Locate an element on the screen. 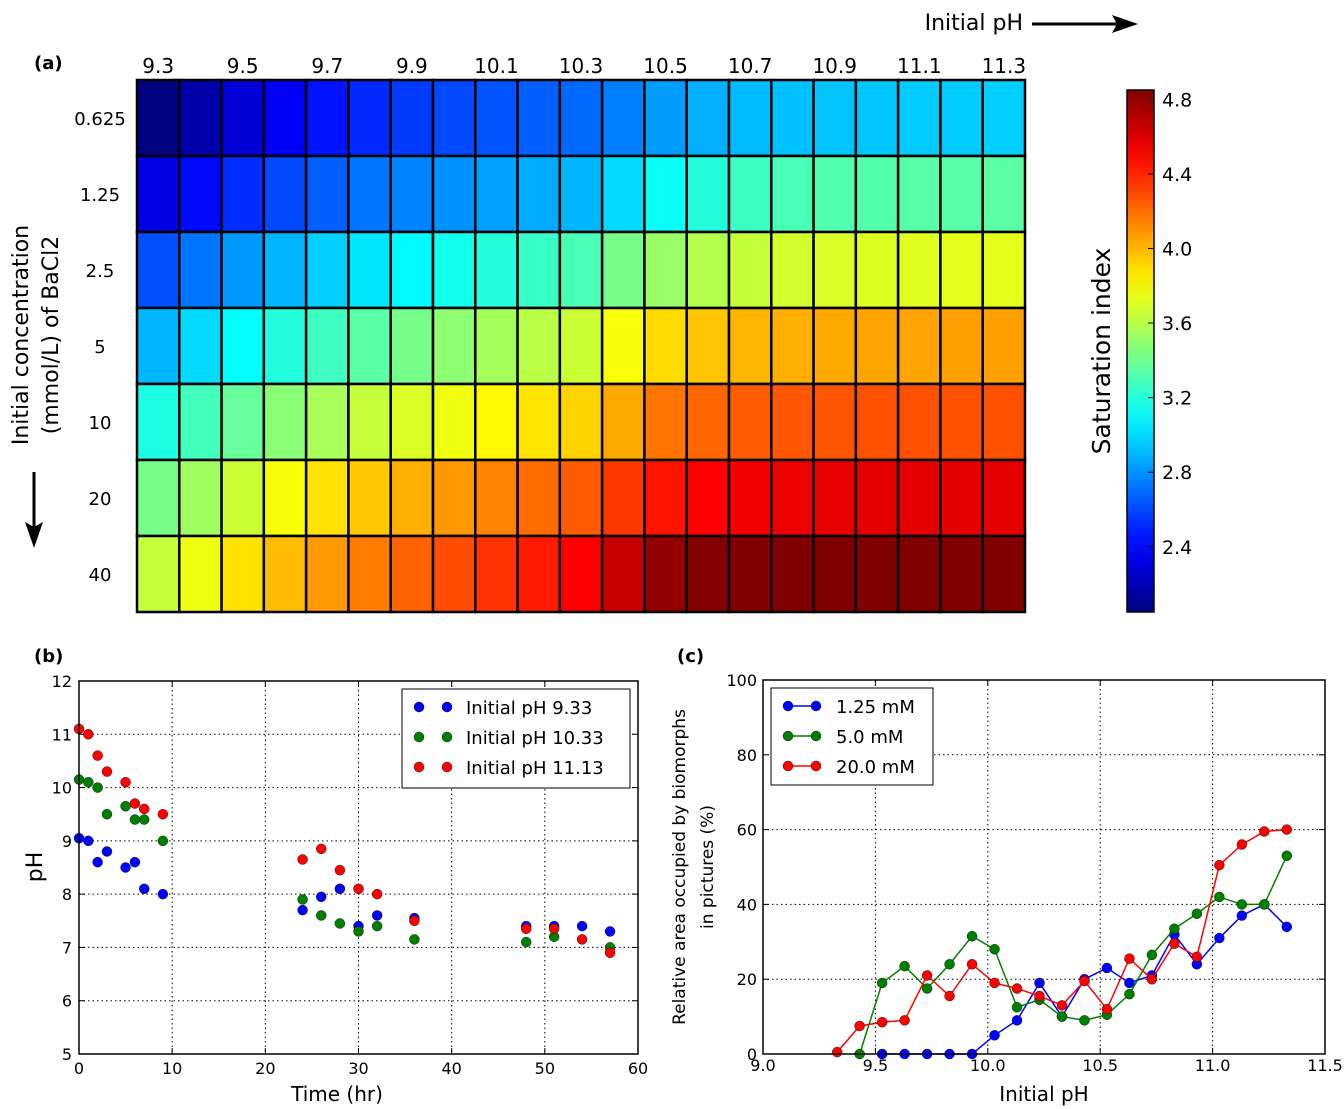 This screenshot has width=1344, height=1109. legend-label: Initial pH 10.33 is located at coordinates (535, 738).